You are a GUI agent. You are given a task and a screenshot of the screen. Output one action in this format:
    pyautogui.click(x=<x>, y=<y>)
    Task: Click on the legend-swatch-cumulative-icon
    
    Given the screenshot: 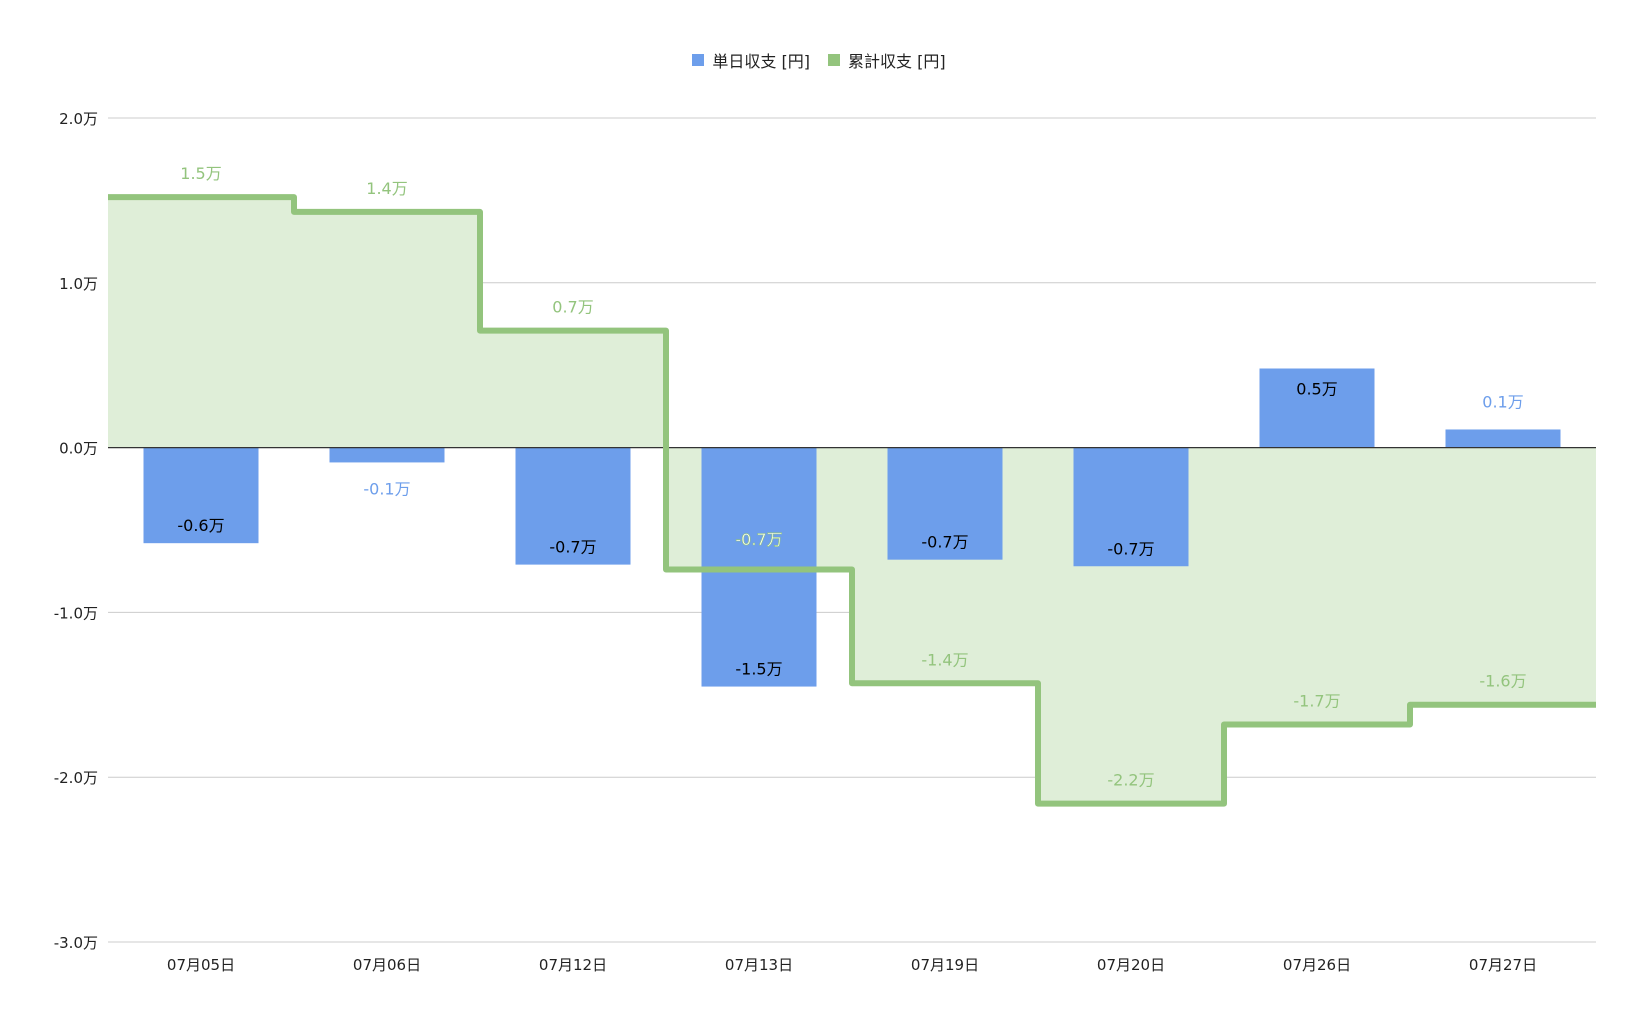 What is the action you would take?
    pyautogui.click(x=834, y=60)
    